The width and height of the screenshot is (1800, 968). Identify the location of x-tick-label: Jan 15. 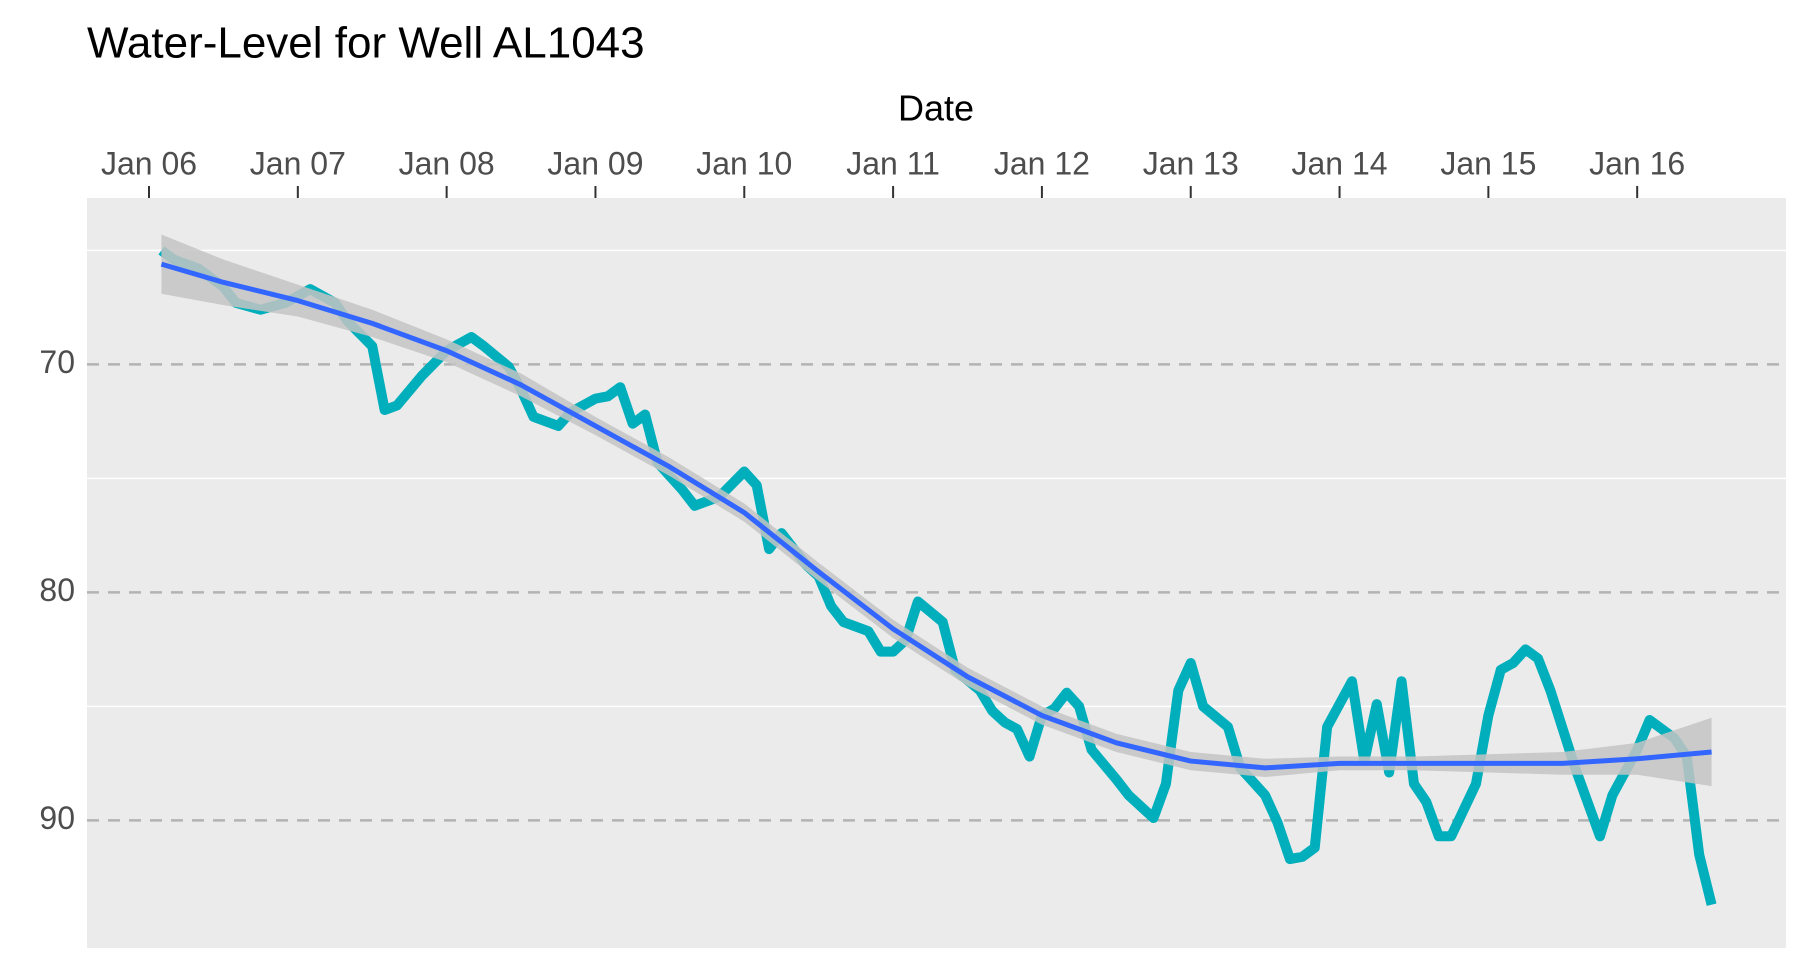
(1488, 163).